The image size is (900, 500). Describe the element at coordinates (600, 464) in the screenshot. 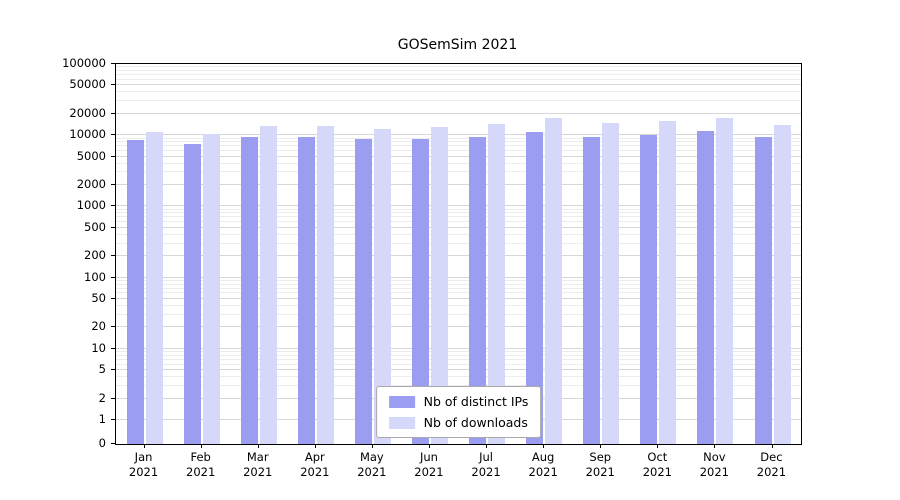

I see `x-axis-tick-label: Sep 2021` at that location.